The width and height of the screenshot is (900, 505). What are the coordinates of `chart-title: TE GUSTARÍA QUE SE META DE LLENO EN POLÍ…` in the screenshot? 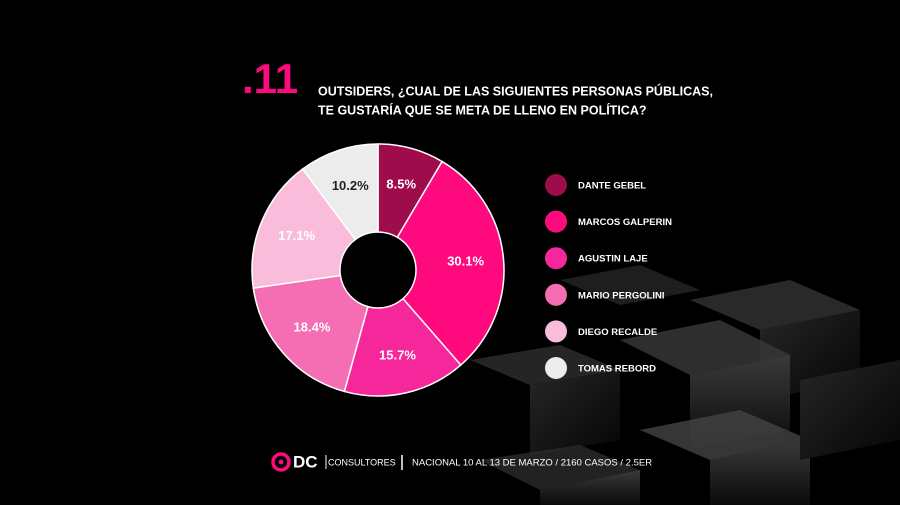 It's located at (482, 109).